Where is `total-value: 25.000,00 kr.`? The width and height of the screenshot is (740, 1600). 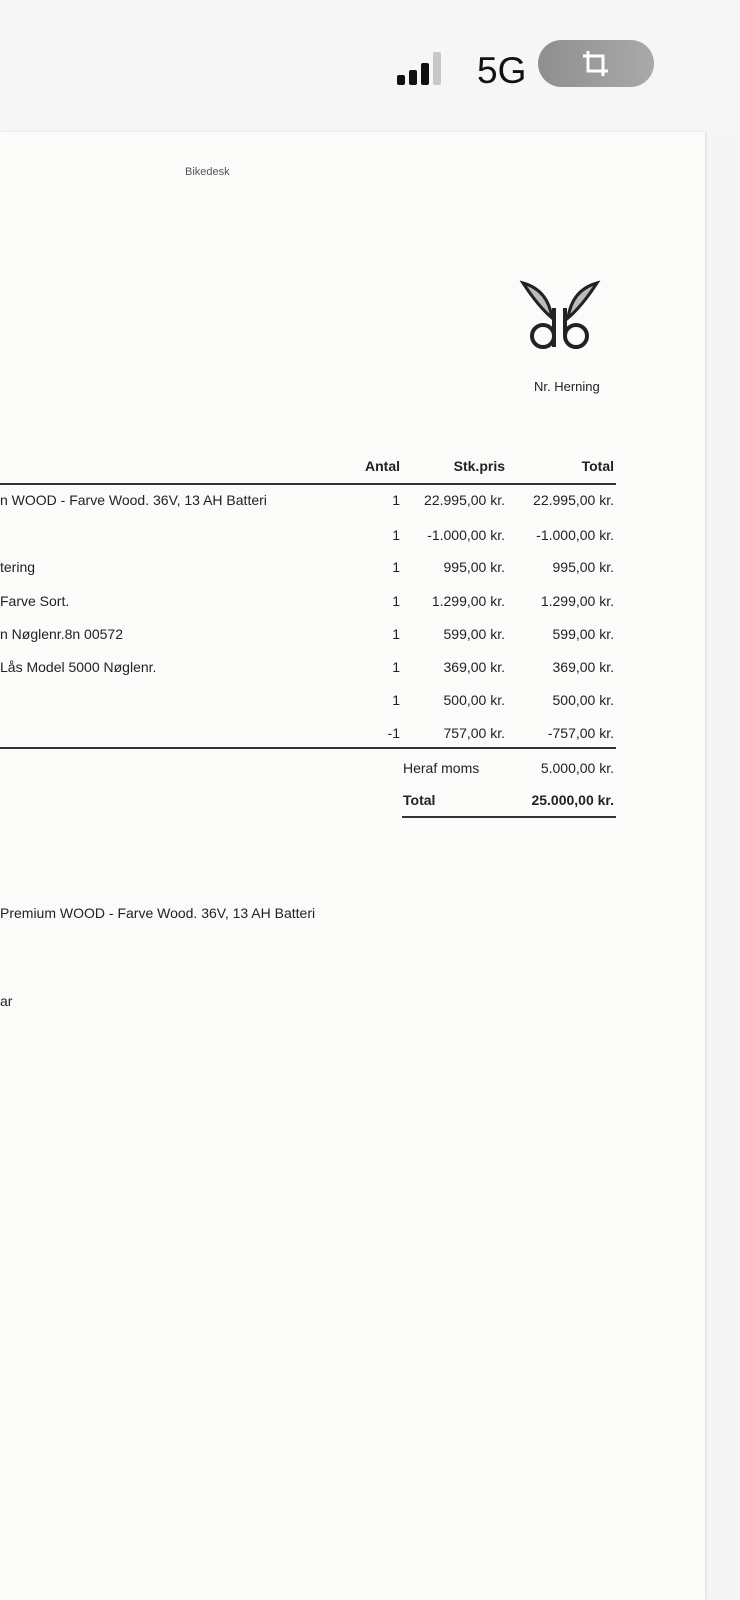 total-value: 25.000,00 kr. is located at coordinates (572, 800).